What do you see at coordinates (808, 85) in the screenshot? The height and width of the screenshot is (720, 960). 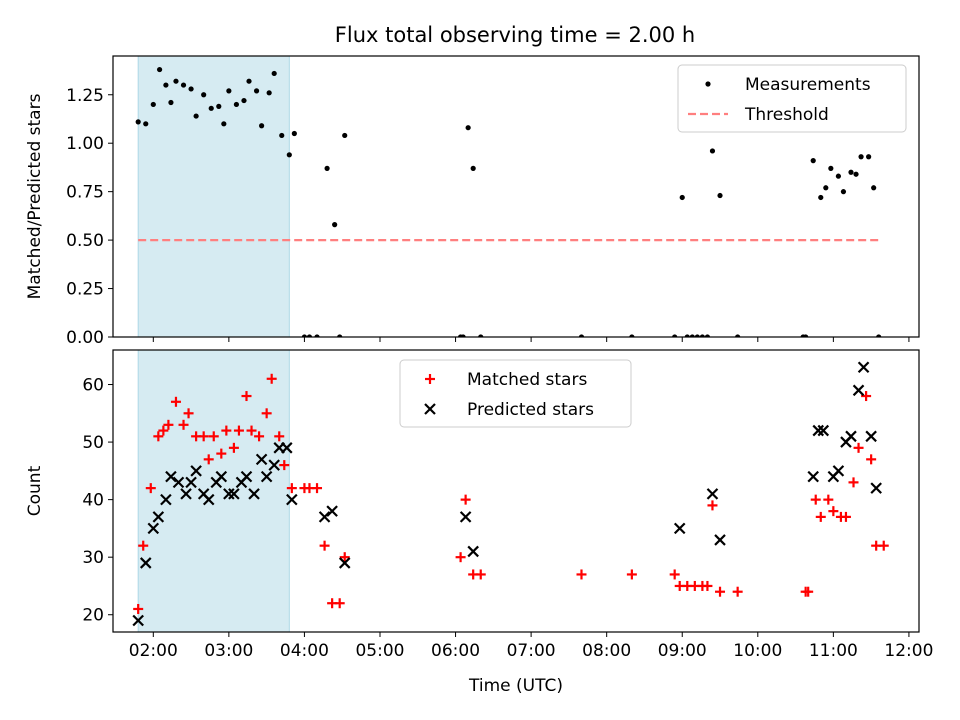 I see `legend-label: Measurements` at bounding box center [808, 85].